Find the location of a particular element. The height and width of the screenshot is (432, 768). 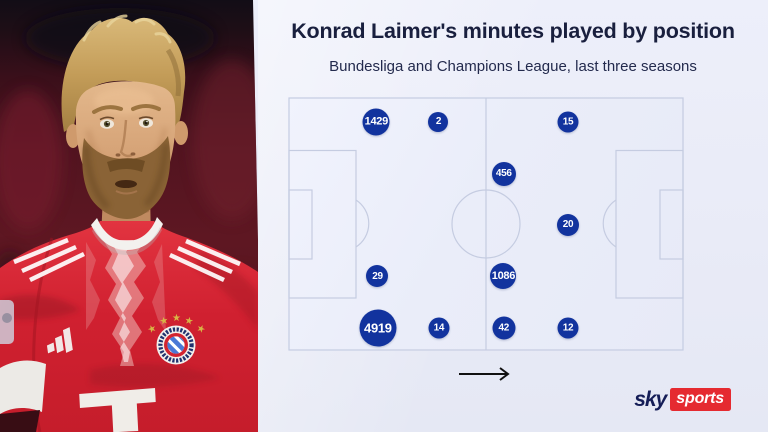

player-head is located at coordinates (124, 116).